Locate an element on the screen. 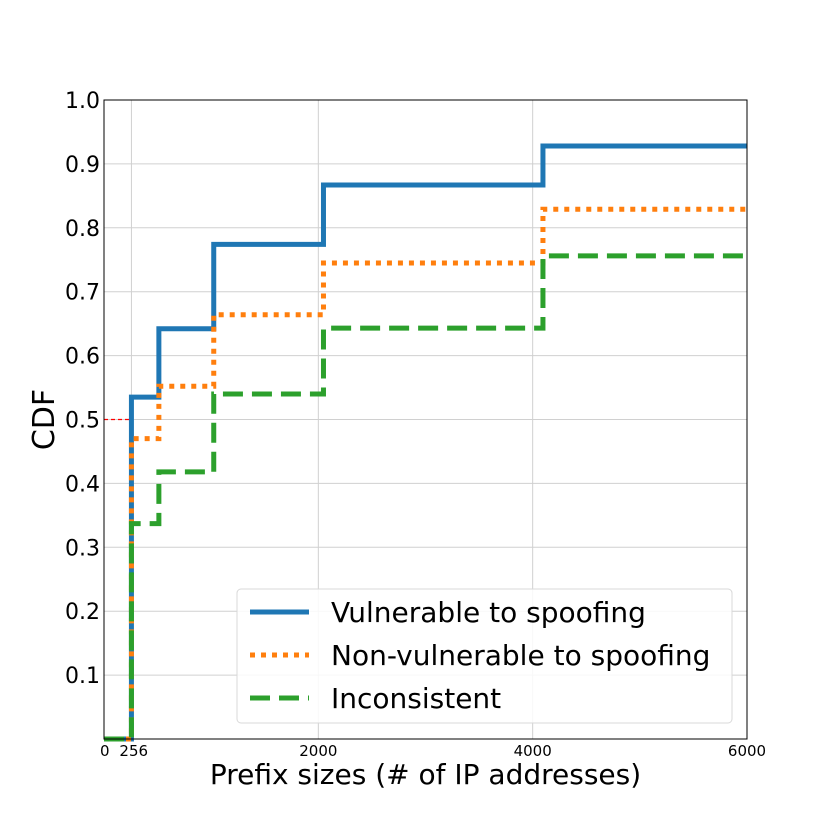  x-tick-label: 4000 is located at coordinates (533, 751).